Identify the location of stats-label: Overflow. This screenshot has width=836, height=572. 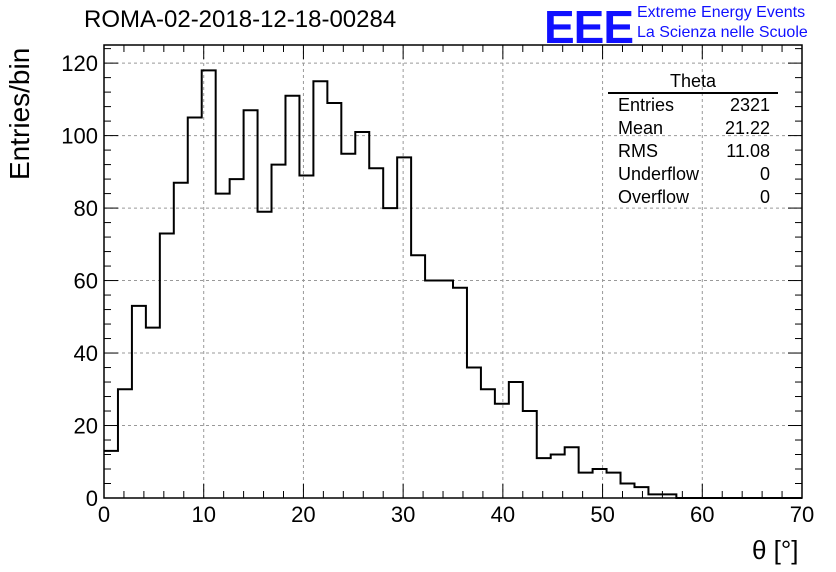
(654, 197).